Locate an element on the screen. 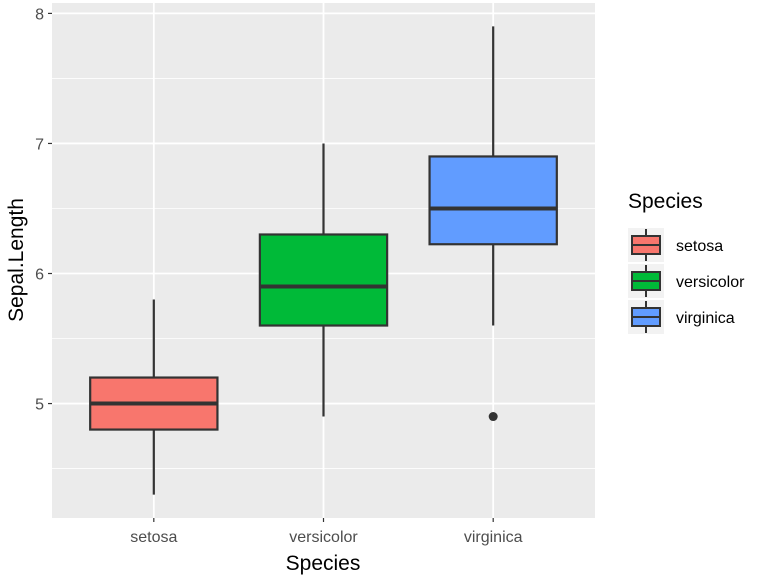 The height and width of the screenshot is (584, 768). x-tick-label: virginica is located at coordinates (493, 537).